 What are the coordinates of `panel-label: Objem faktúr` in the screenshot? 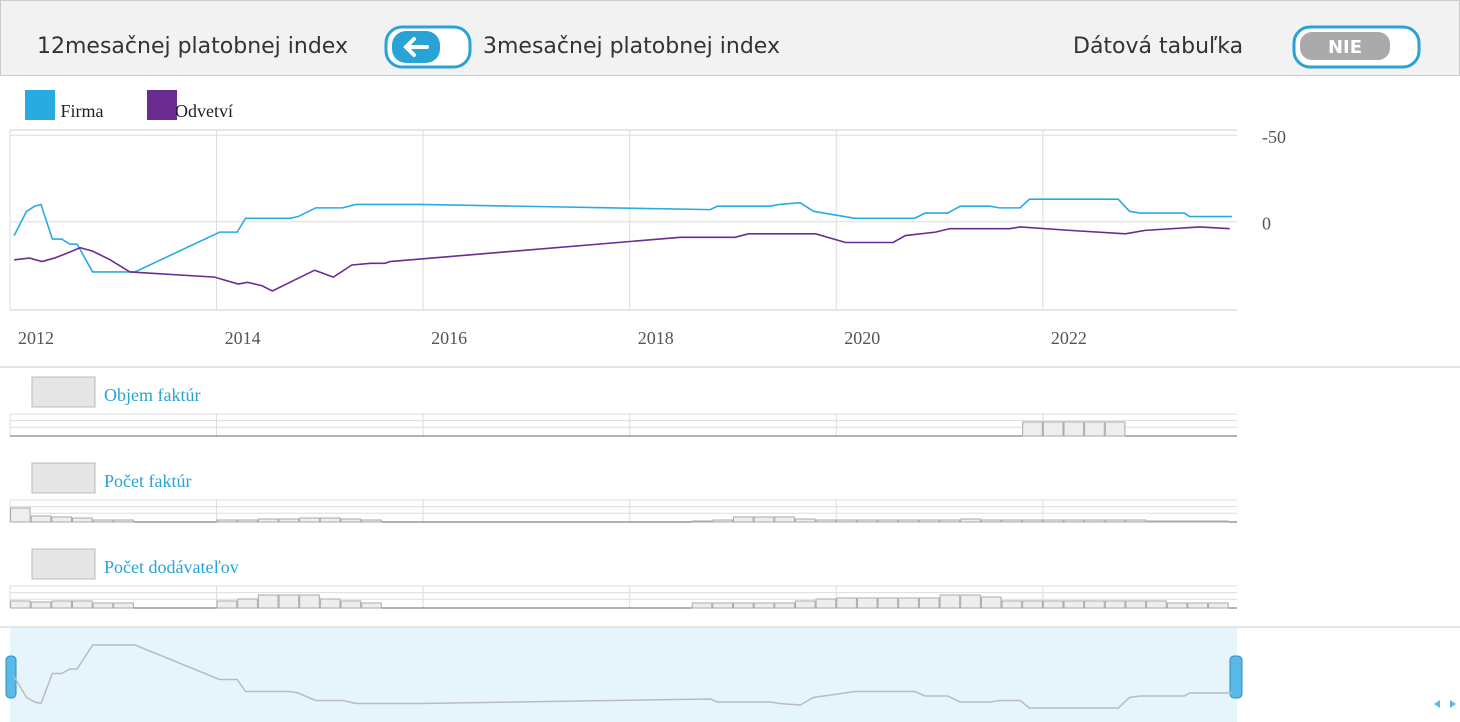 It's located at (152, 395).